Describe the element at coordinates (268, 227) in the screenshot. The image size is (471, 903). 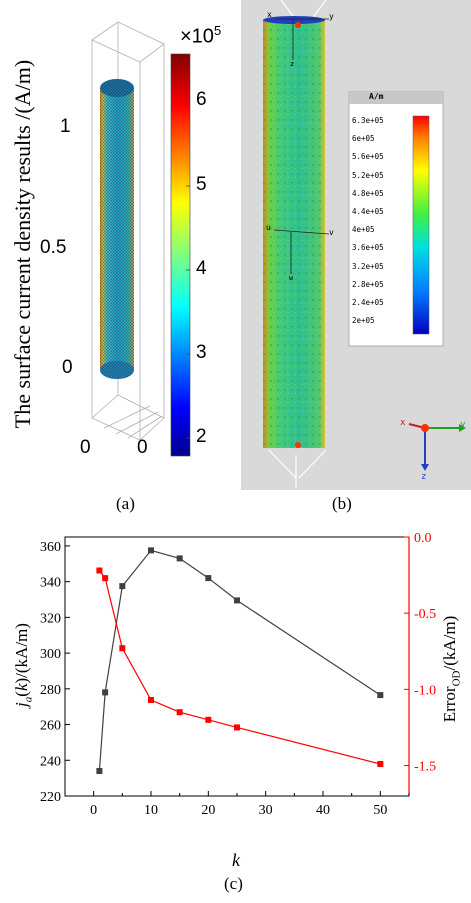
I see `axis-label-mid-u: u` at that location.